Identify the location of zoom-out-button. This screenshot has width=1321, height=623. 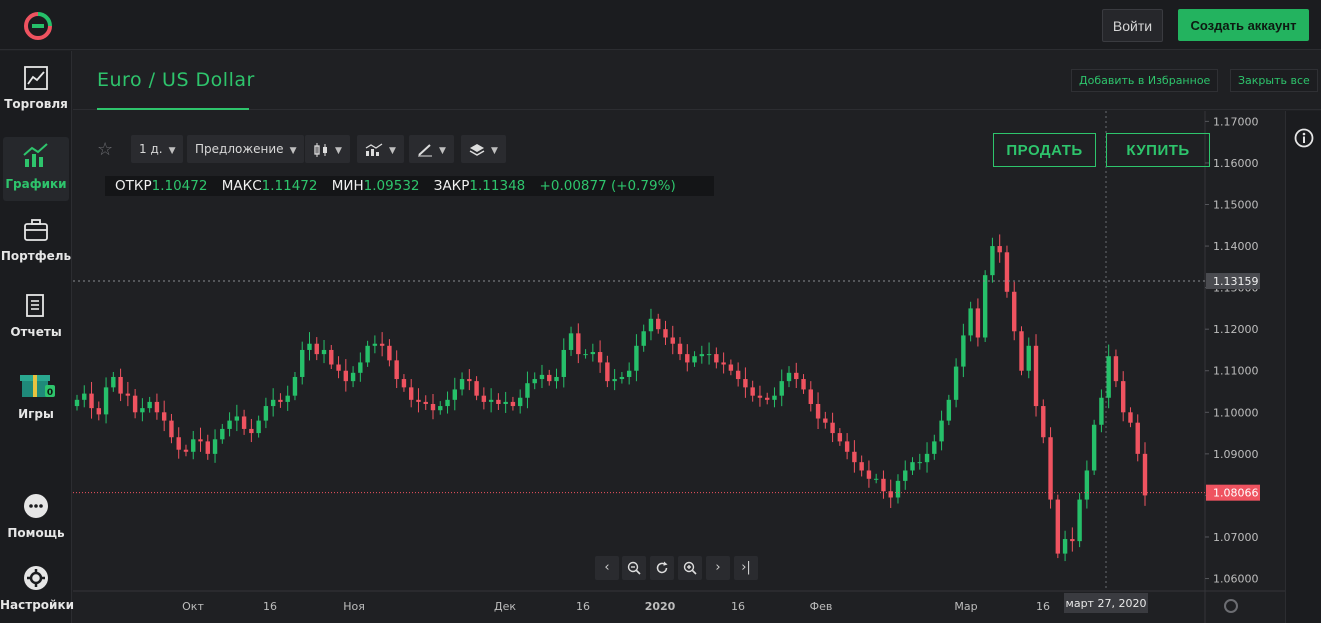
(634, 568).